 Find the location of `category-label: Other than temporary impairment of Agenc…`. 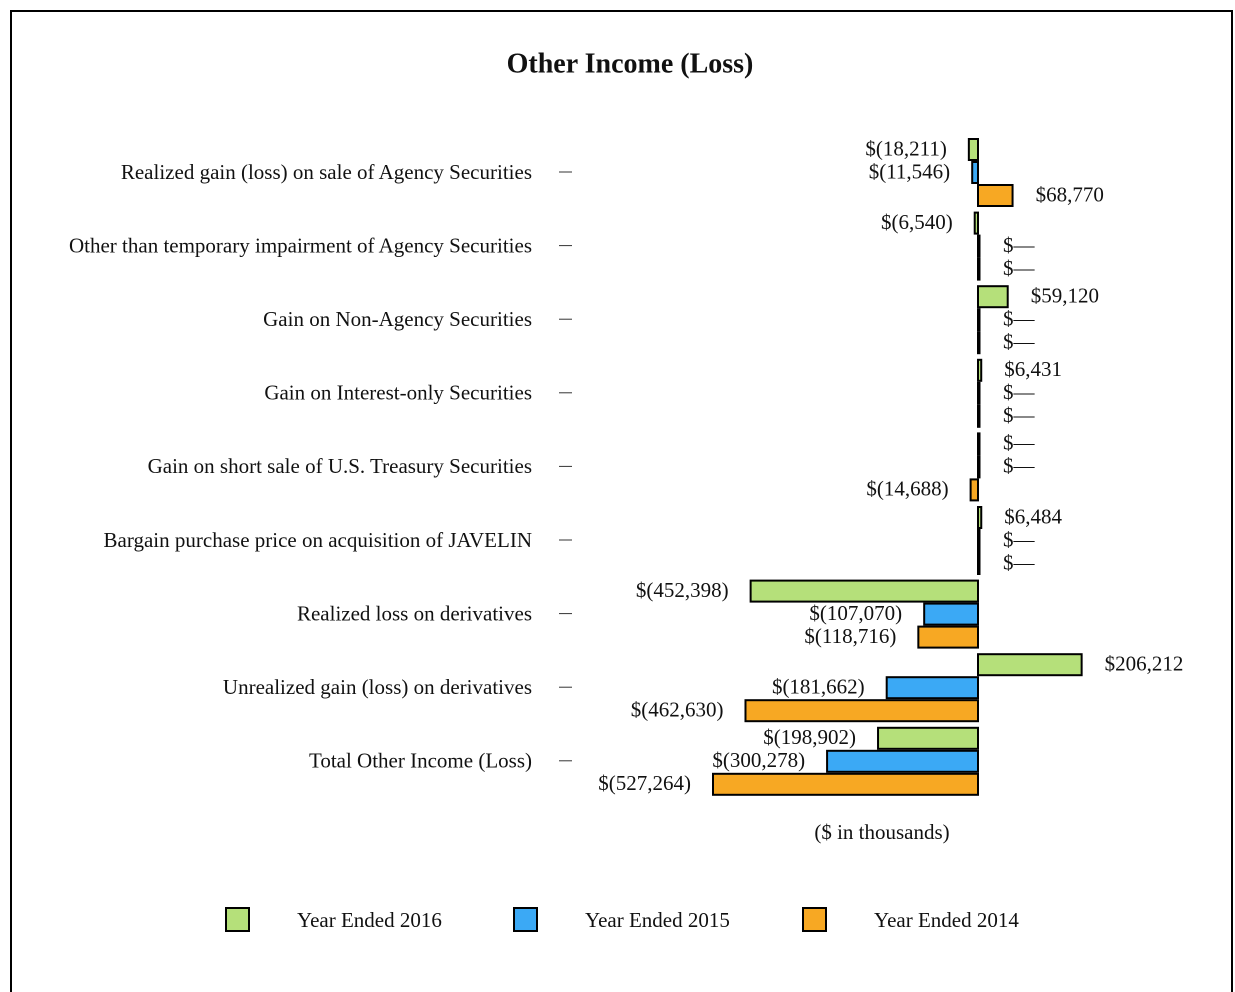

category-label: Other than temporary impairment of Agenc… is located at coordinates (300, 245).